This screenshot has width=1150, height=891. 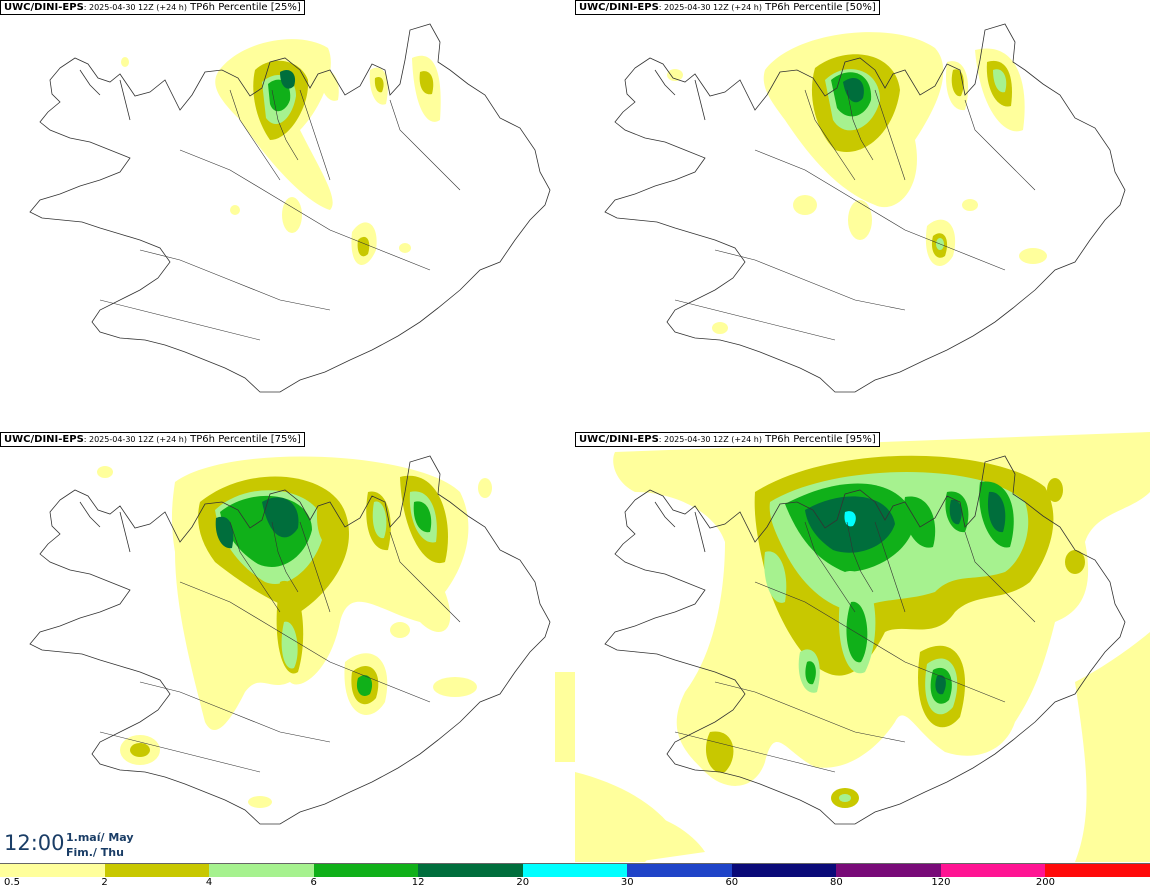 What do you see at coordinates (941, 882) in the screenshot?
I see `legend-tick-label: 120` at bounding box center [941, 882].